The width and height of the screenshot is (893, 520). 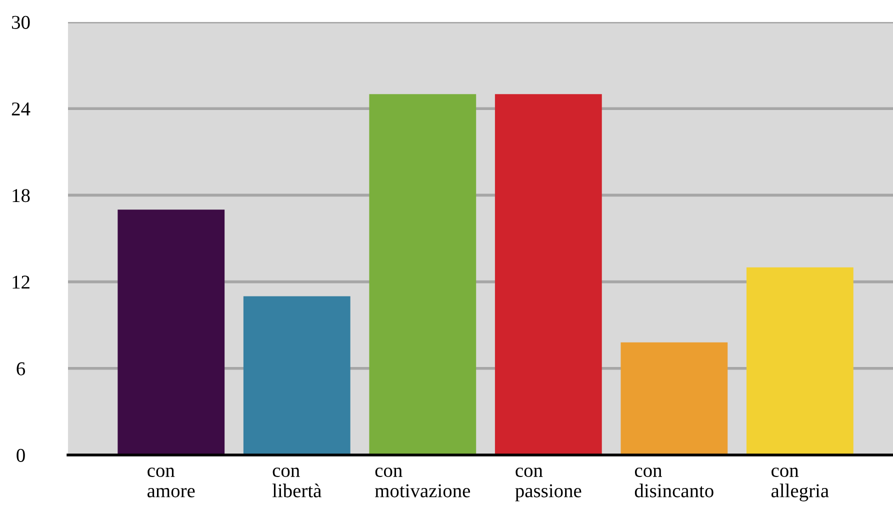 What do you see at coordinates (21, 195) in the screenshot?
I see `y-tick-label: 18` at bounding box center [21, 195].